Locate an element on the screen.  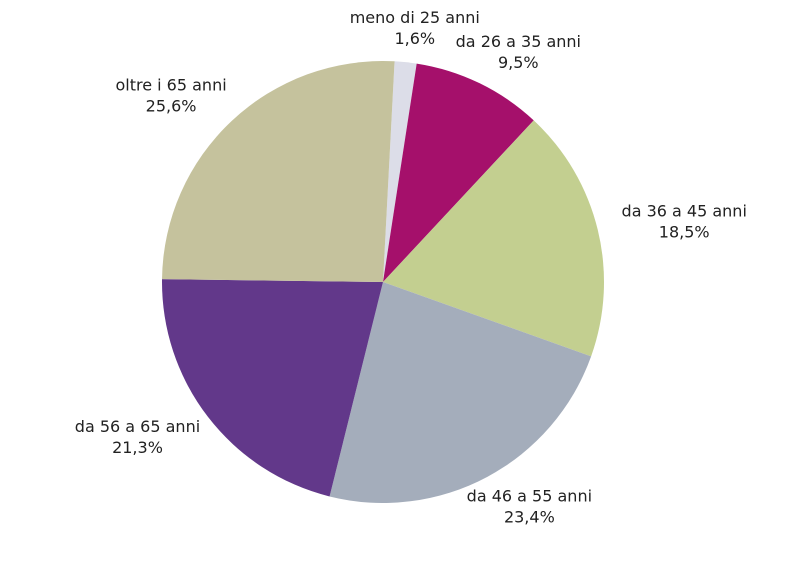
slice-label: da 56 a 65 anni is located at coordinates (137, 426).